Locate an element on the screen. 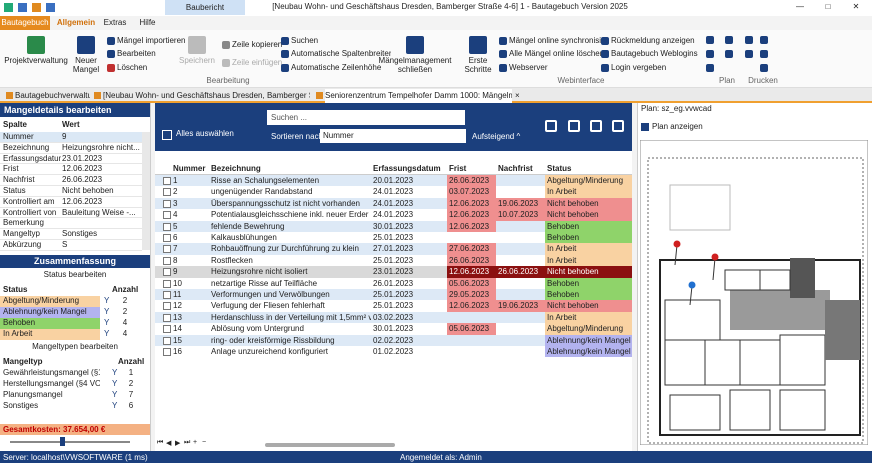 This screenshot has width=872, height=463. sort-dropdown: Nummer is located at coordinates (393, 136).